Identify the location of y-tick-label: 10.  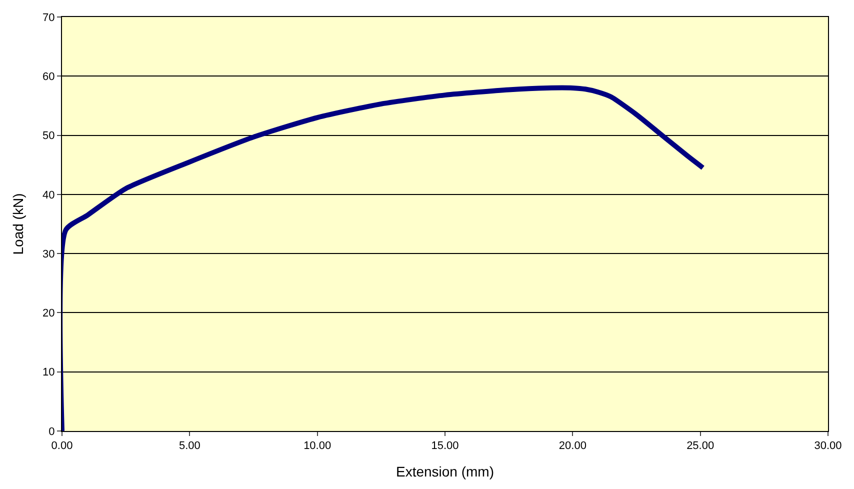
(48, 372).